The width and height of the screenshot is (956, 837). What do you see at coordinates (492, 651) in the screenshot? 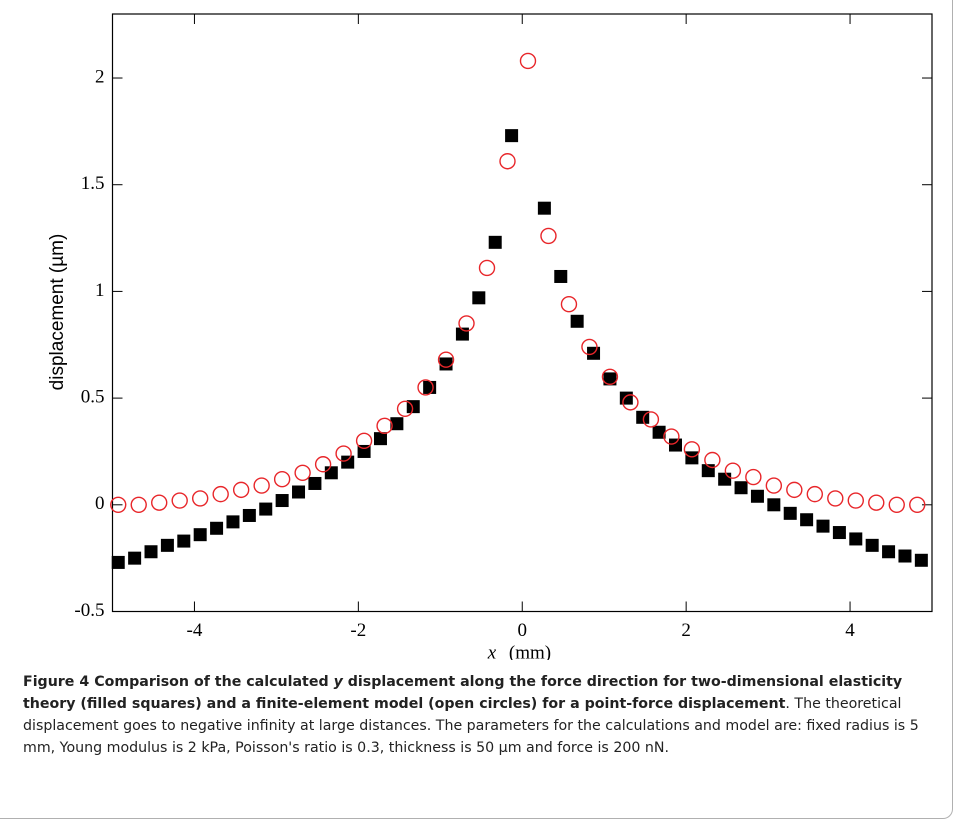
I see `x-axis-symbol: x` at bounding box center [492, 651].